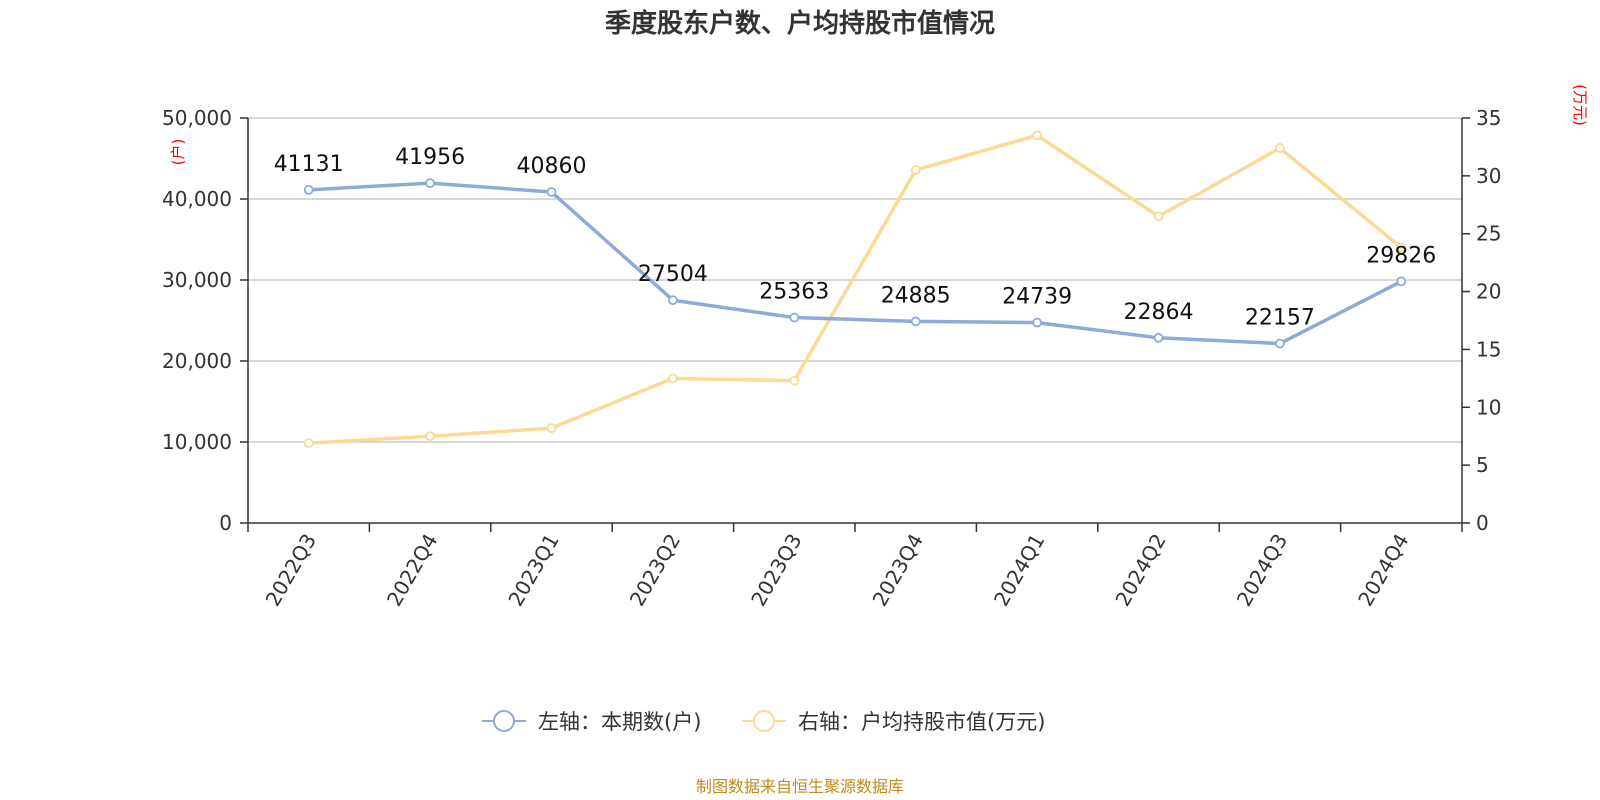 Image resolution: width=1600 pixels, height=800 pixels. What do you see at coordinates (197, 361) in the screenshot?
I see `left-axis-tick-label: 20,000` at bounding box center [197, 361].